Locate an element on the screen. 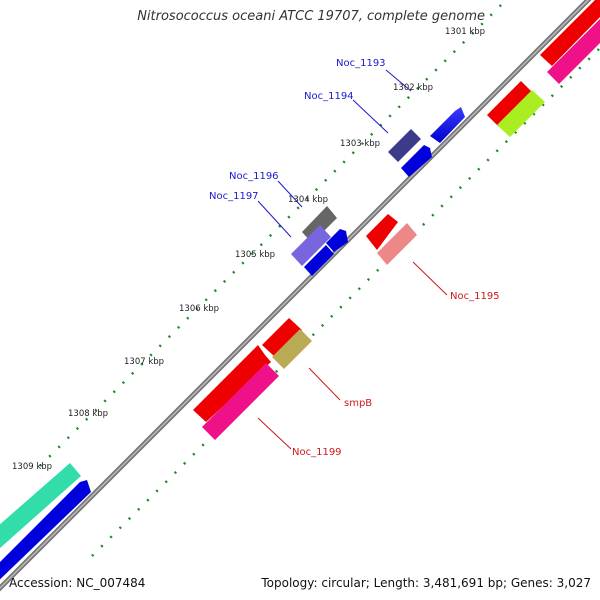 The image size is (600, 600). tick-label-1309: 1309 kbp is located at coordinates (32, 467).